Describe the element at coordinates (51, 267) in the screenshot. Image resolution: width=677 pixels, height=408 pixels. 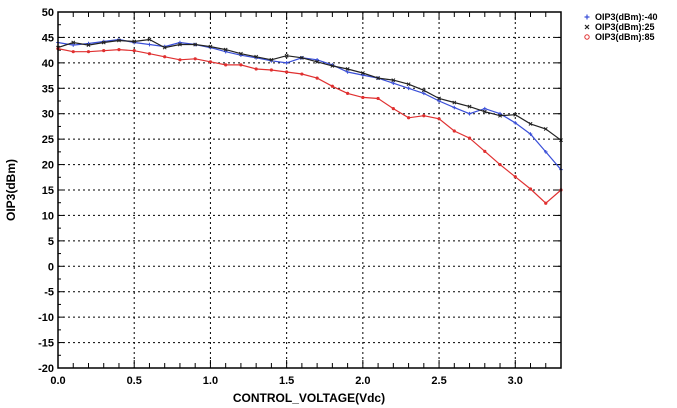
I see `y-tick-label: 0` at that location.